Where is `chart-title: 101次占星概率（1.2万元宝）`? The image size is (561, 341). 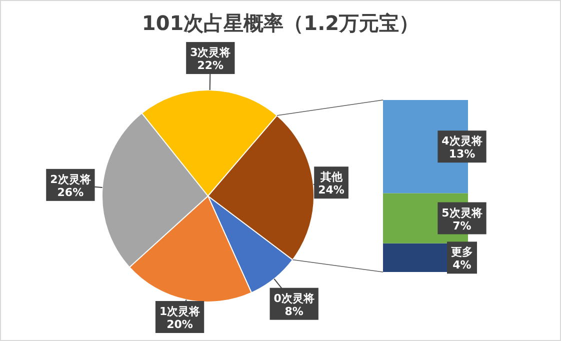 chart-title: 101次占星概率（1.2万元宝） is located at coordinates (281, 23).